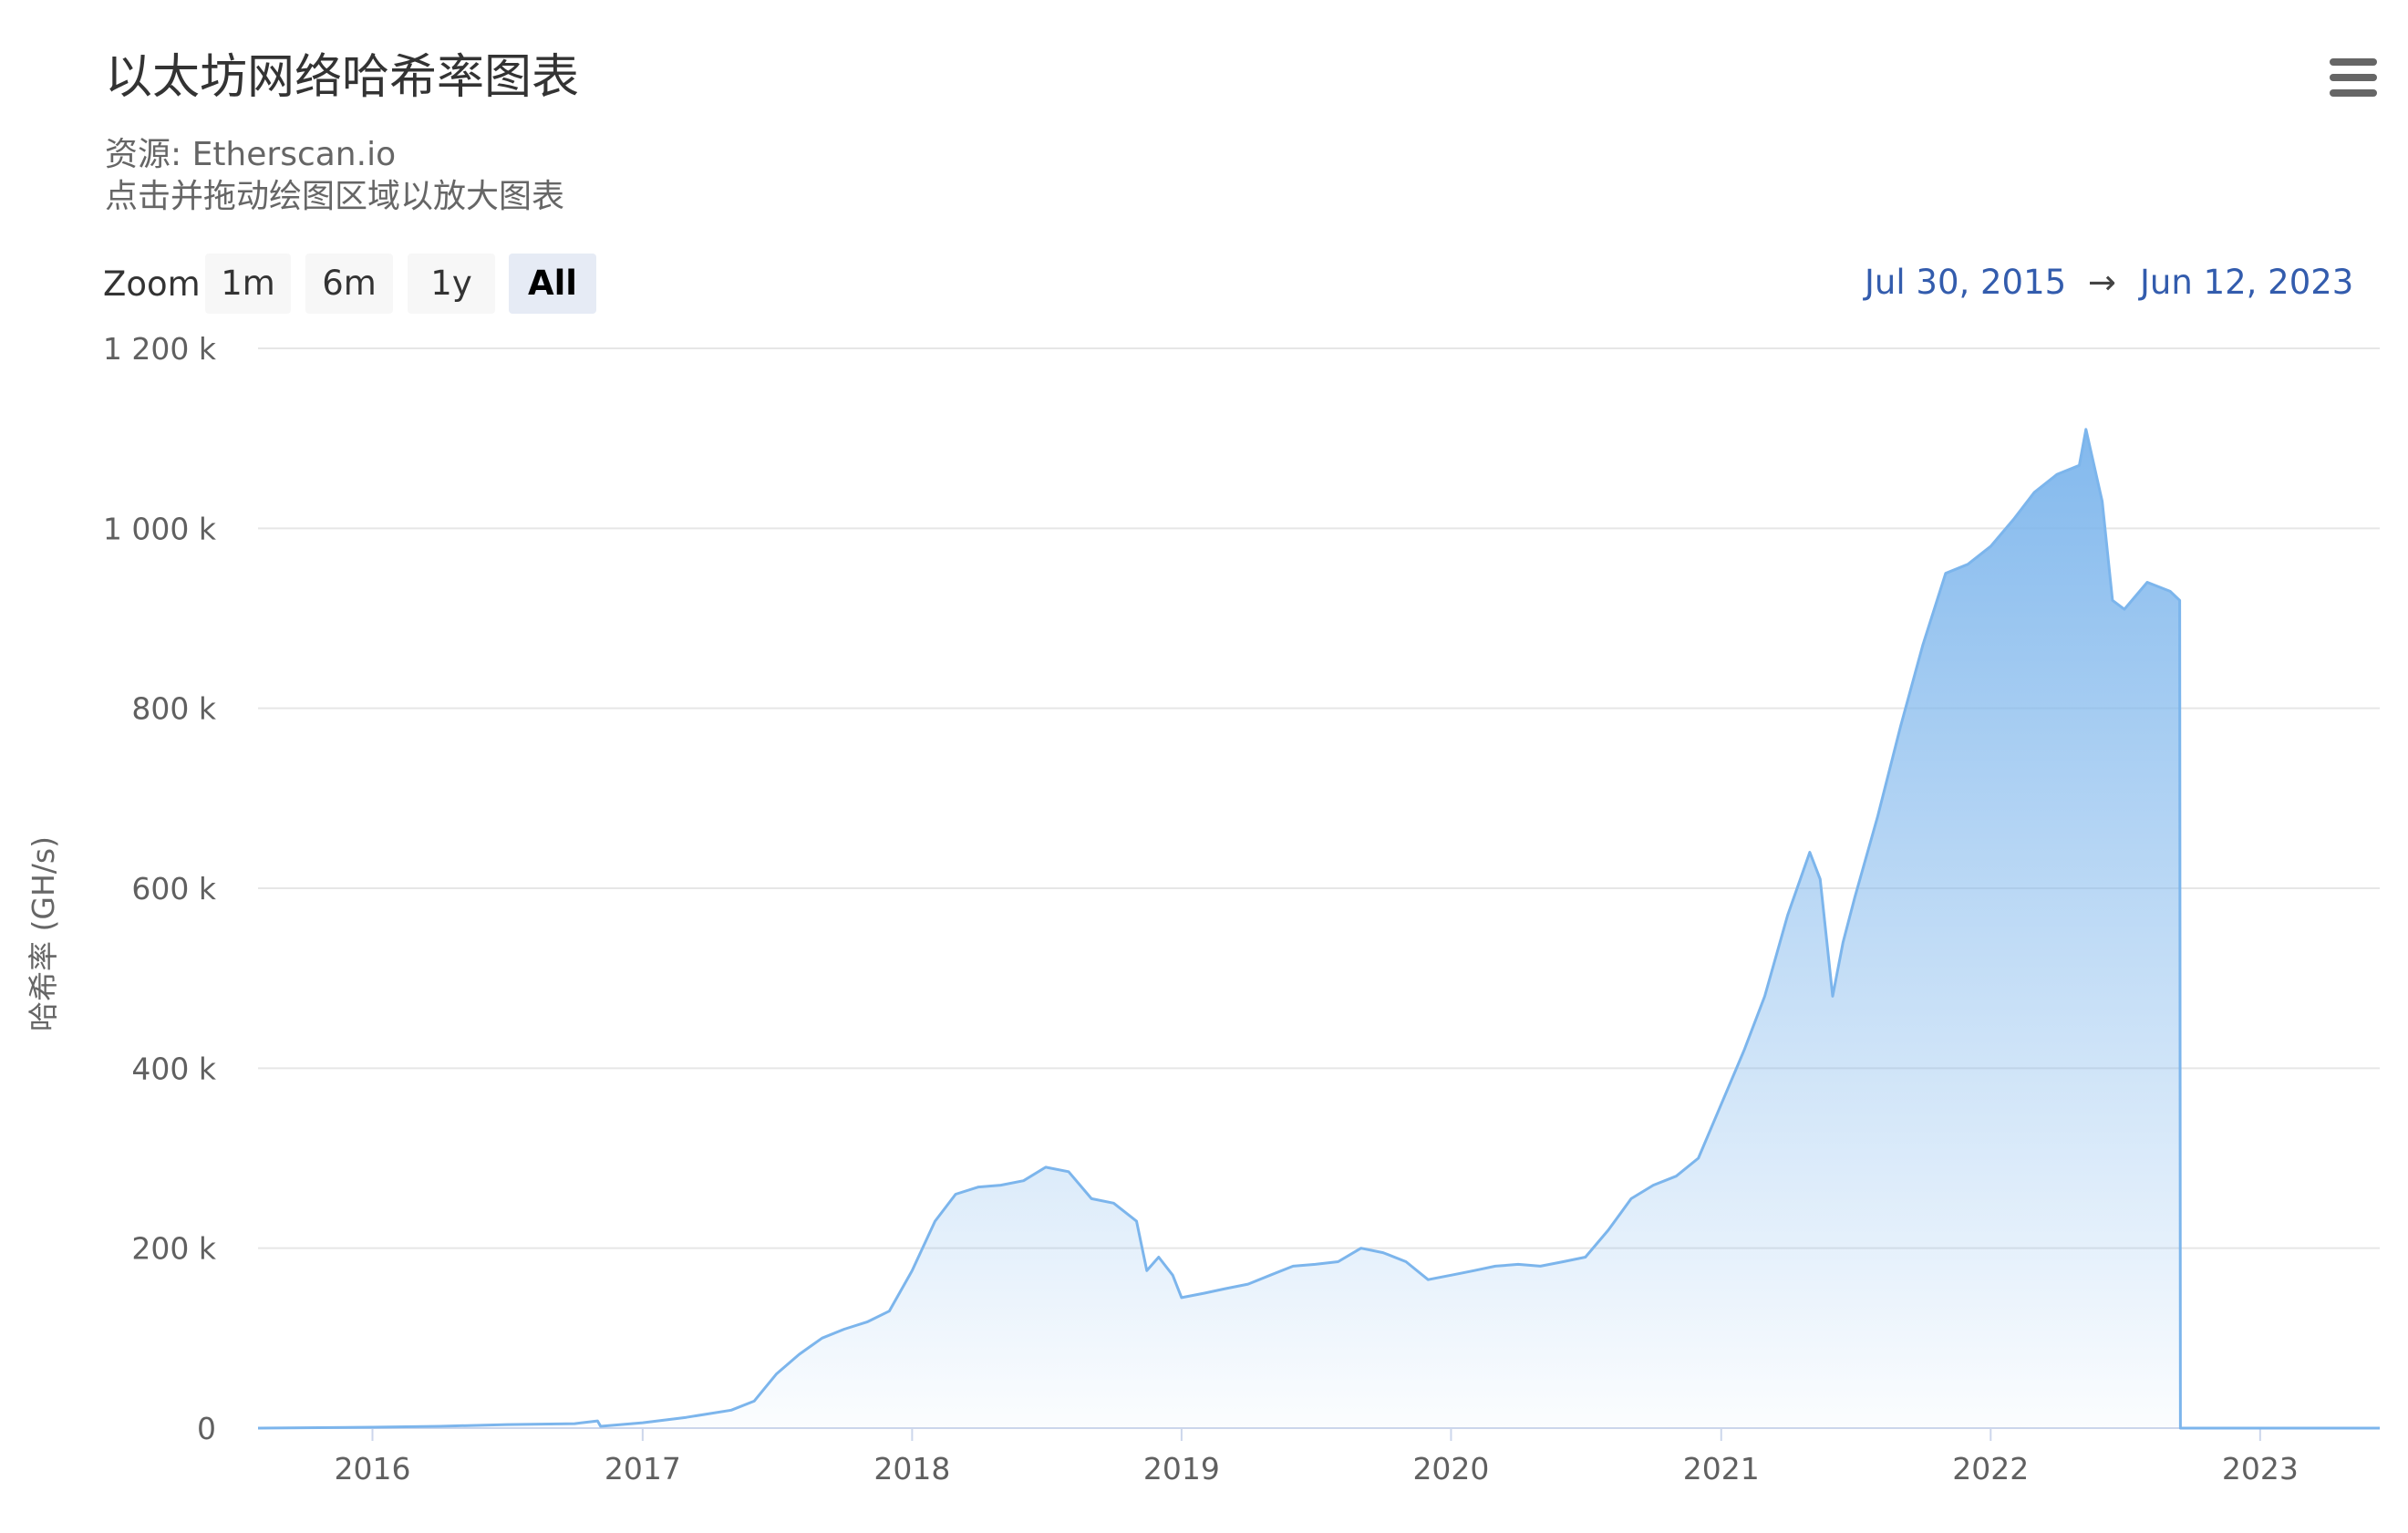  Describe the element at coordinates (911, 1468) in the screenshot. I see `x-tick-label: 2018` at that location.